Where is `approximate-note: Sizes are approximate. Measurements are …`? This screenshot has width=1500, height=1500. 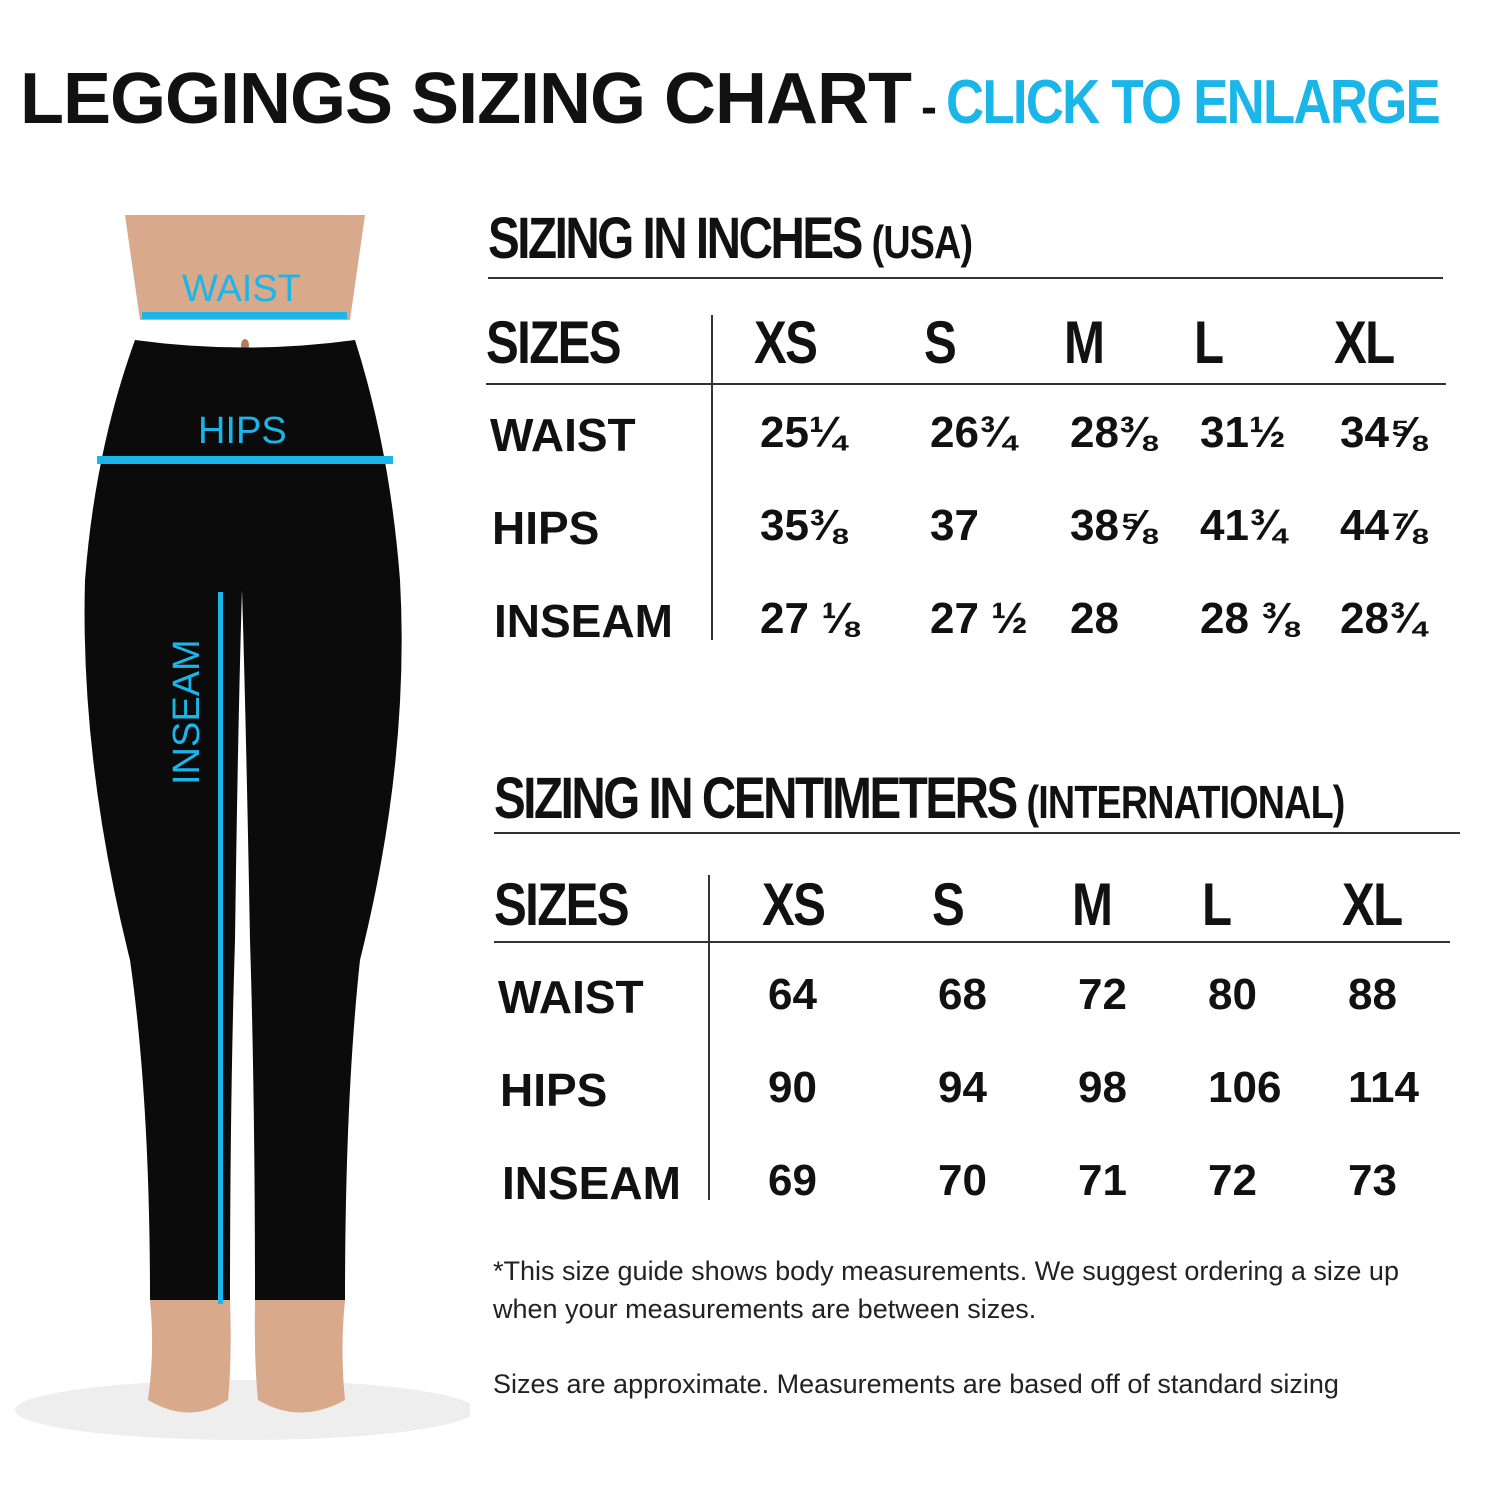 approximate-note: Sizes are approximate. Measurements are … is located at coordinates (916, 1384).